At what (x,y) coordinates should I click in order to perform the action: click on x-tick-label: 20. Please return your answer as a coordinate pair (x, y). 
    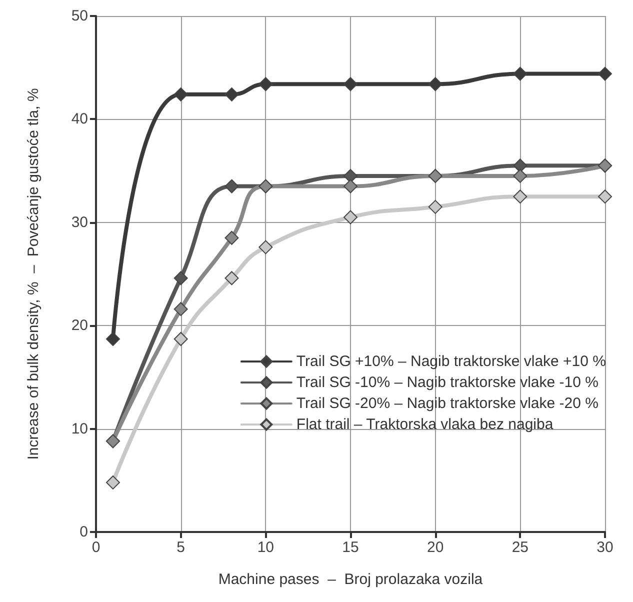
    Looking at the image, I should click on (435, 547).